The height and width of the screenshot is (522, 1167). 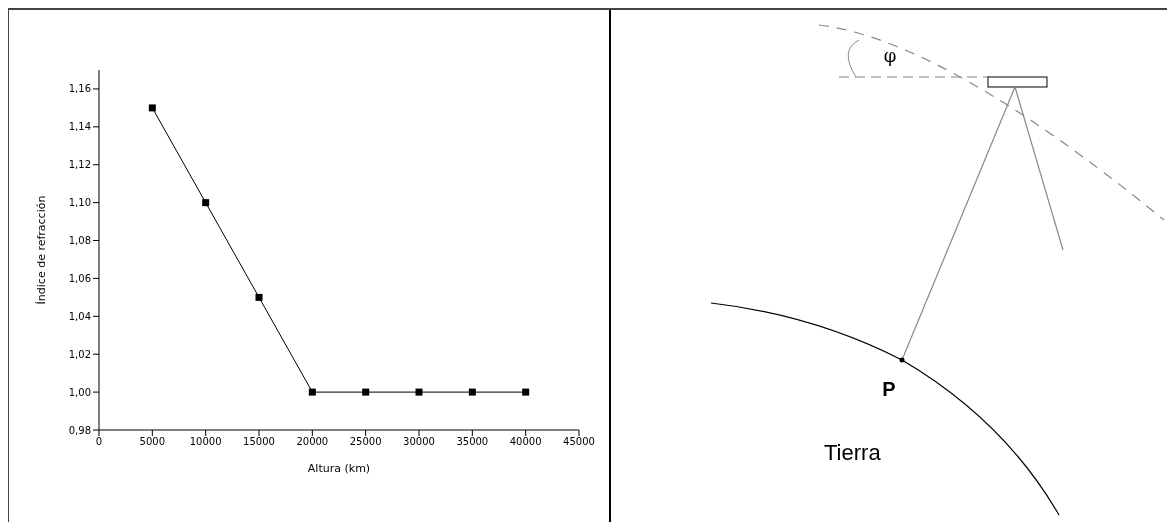 What do you see at coordinates (339, 468) in the screenshot?
I see `x-axis-title: Altura (km)` at bounding box center [339, 468].